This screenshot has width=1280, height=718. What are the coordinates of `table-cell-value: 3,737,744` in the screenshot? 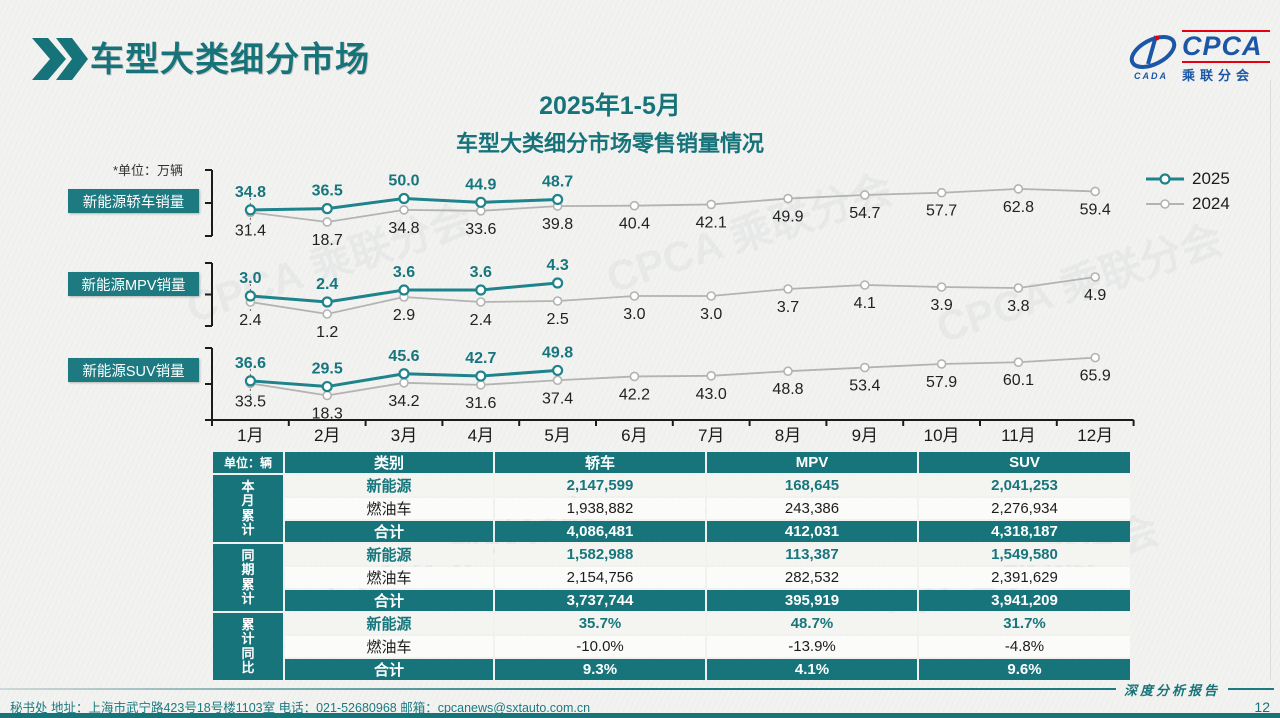 It's located at (600, 600).